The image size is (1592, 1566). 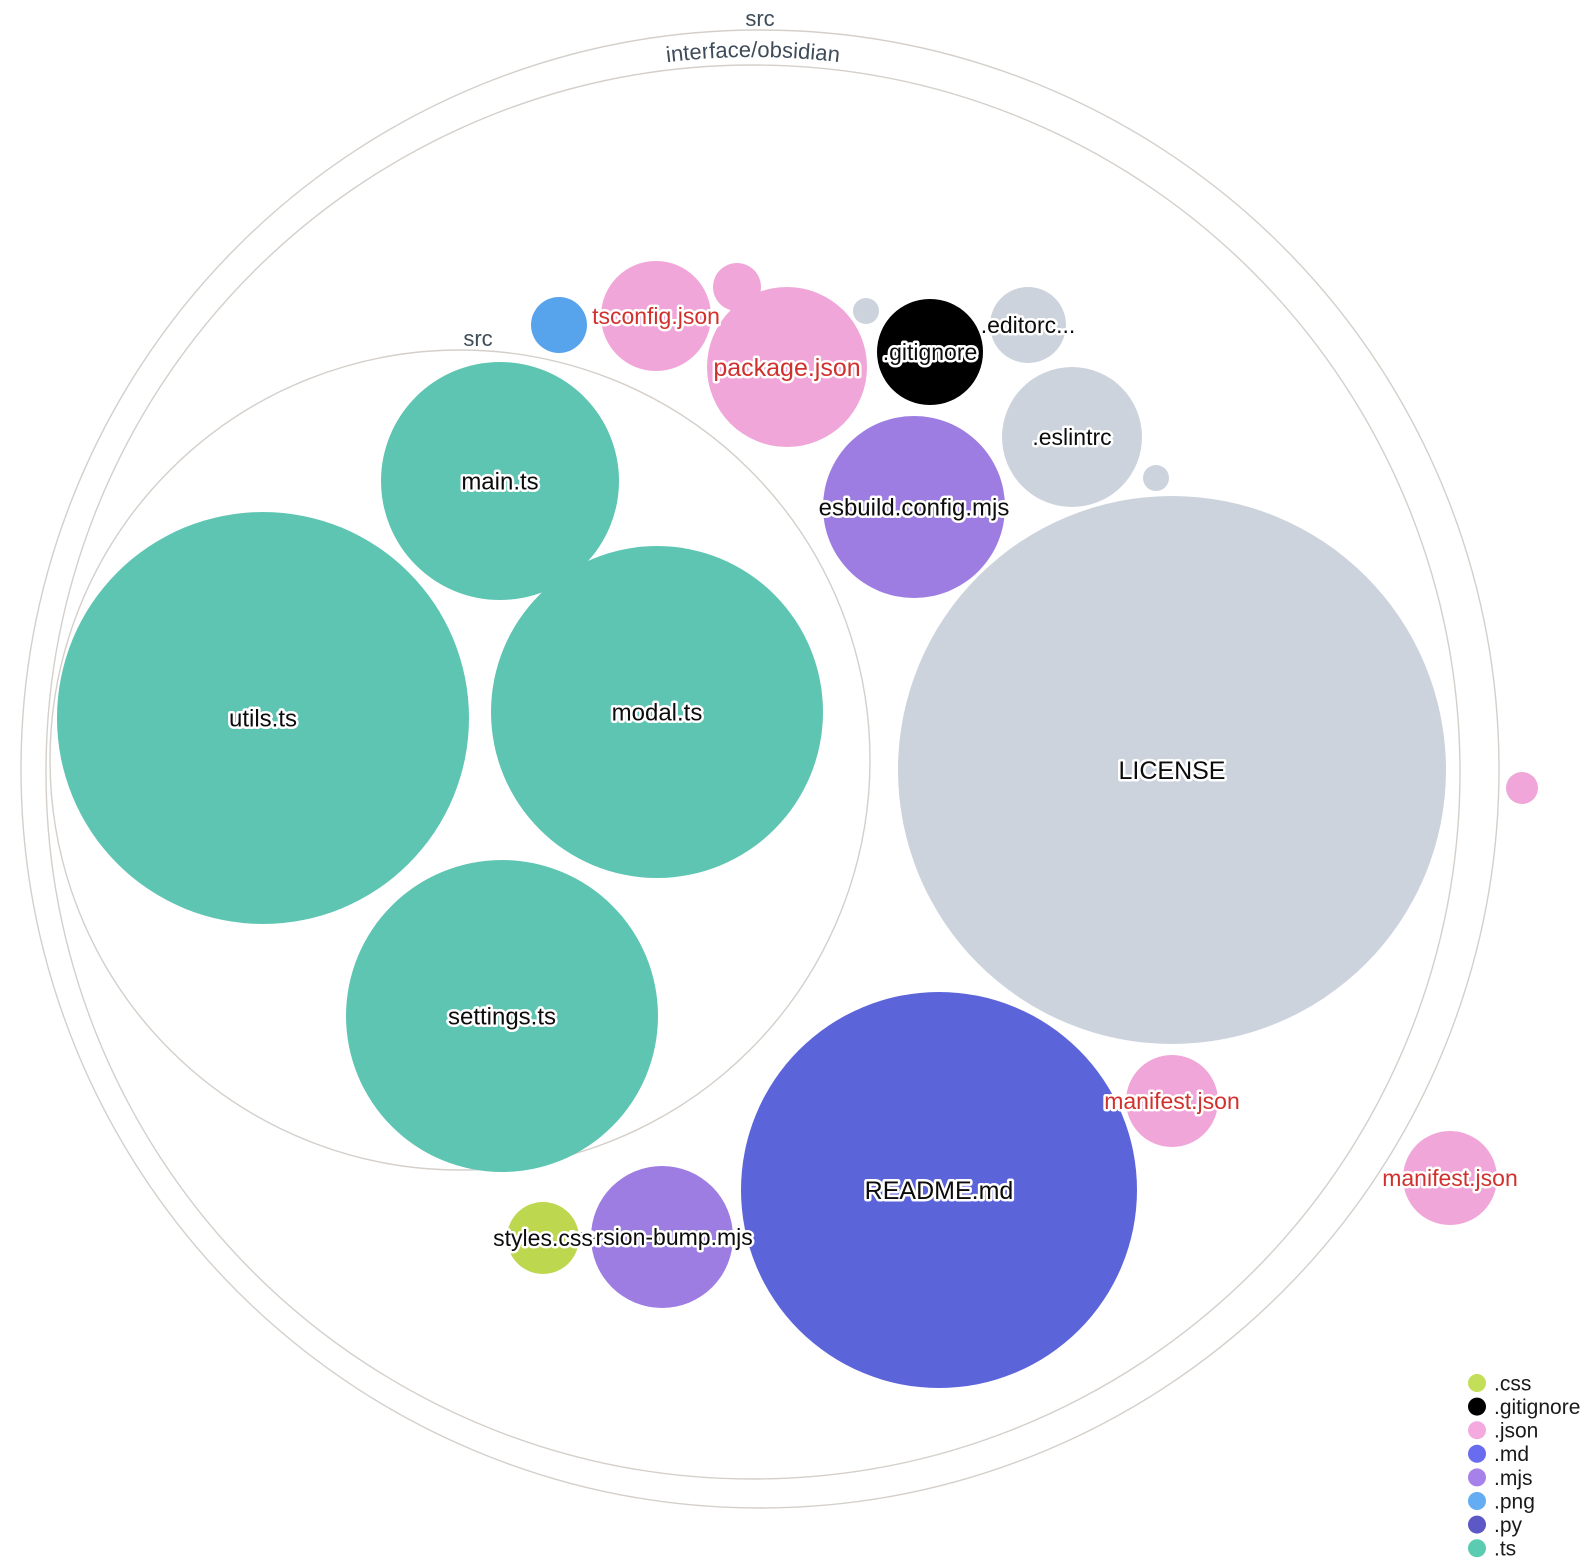 I want to click on file-label-eslintrc: .eslintrc, so click(x=1071, y=437).